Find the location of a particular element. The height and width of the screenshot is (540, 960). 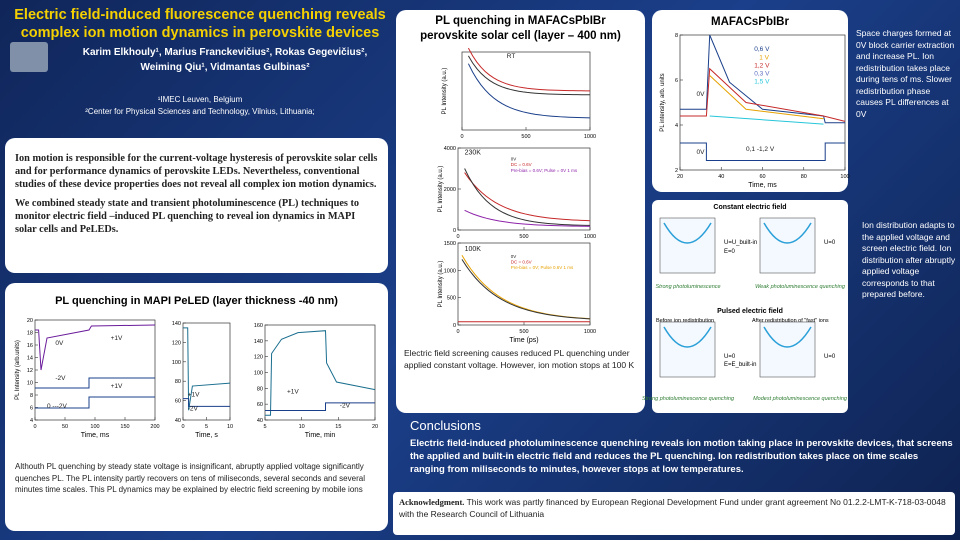

y-tick-label: 20 is located at coordinates (30, 321).